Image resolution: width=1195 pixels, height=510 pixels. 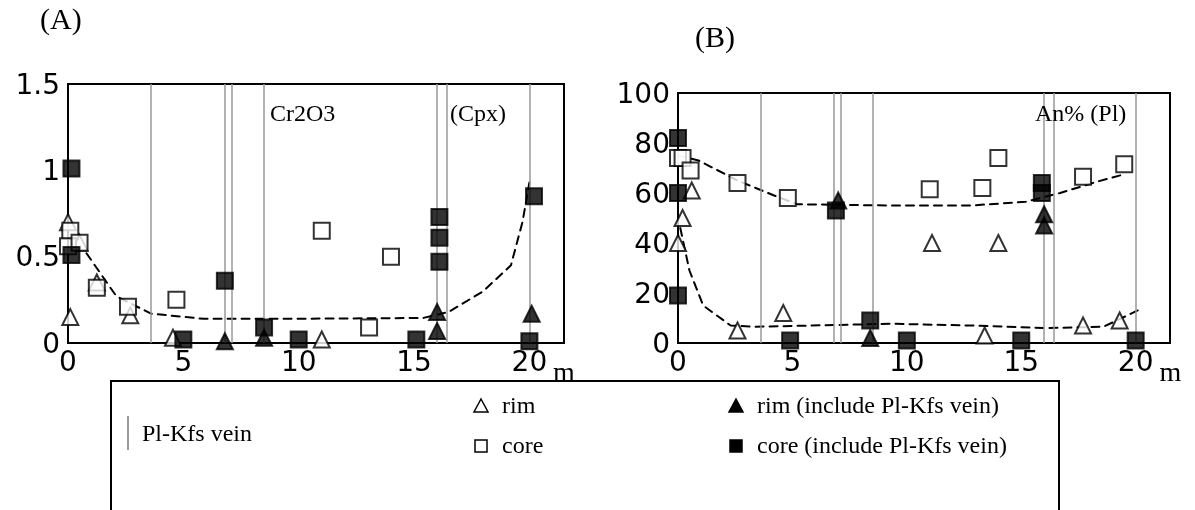 What do you see at coordinates (51, 170) in the screenshot?
I see `y-tick-label: 1` at bounding box center [51, 170].